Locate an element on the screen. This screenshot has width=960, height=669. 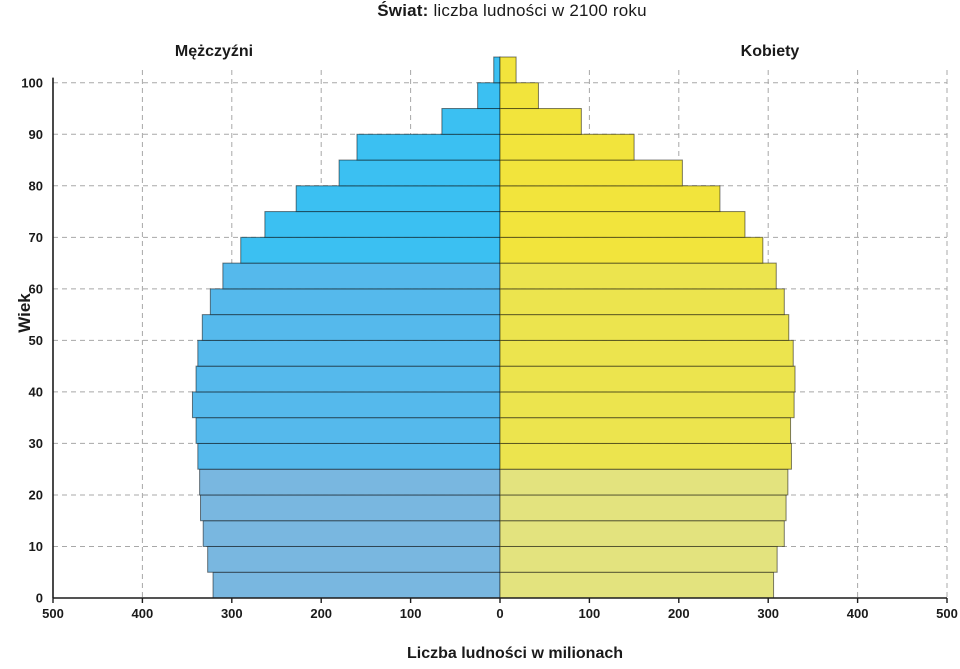
y-tick-label: 0 is located at coordinates (39, 598).